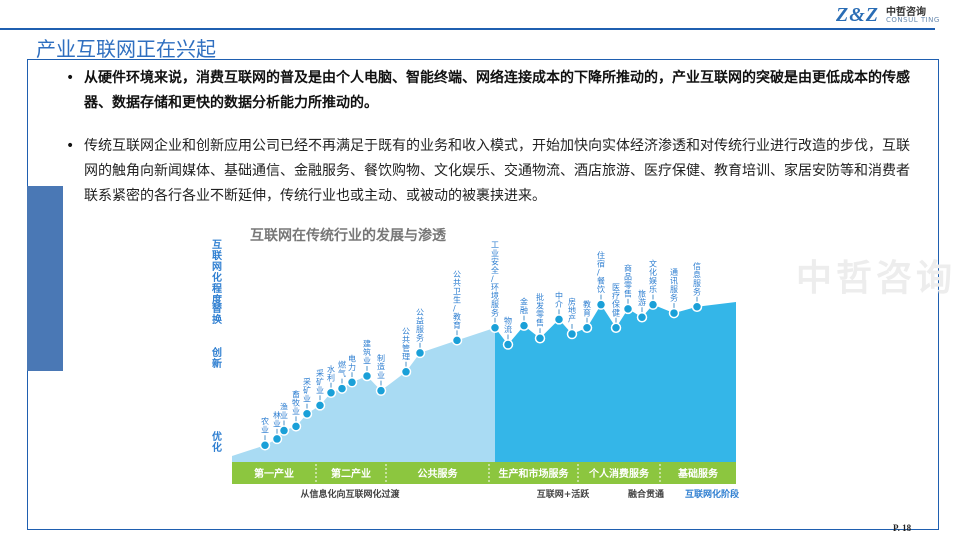  Describe the element at coordinates (642, 293) in the screenshot. I see `svg-text: 旅` at that location.